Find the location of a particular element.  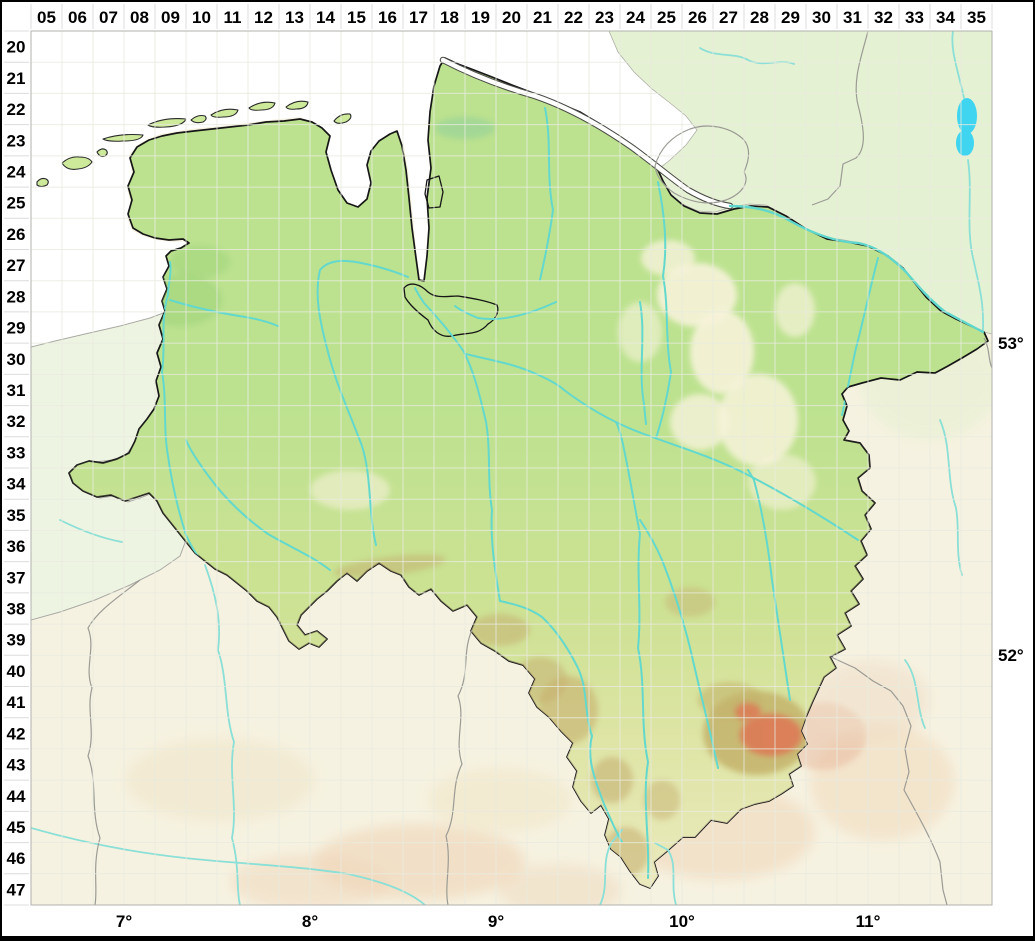

row-label: 31 is located at coordinates (16, 390).